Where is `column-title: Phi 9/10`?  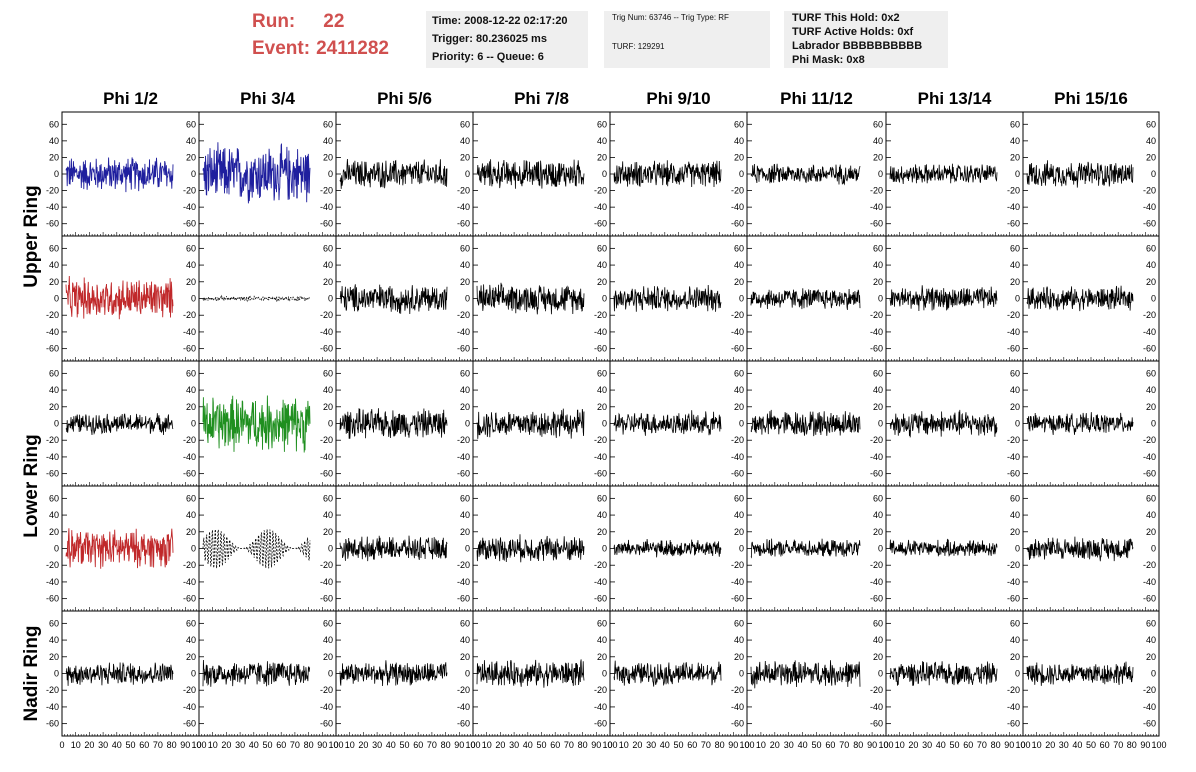 column-title: Phi 9/10 is located at coordinates (678, 98).